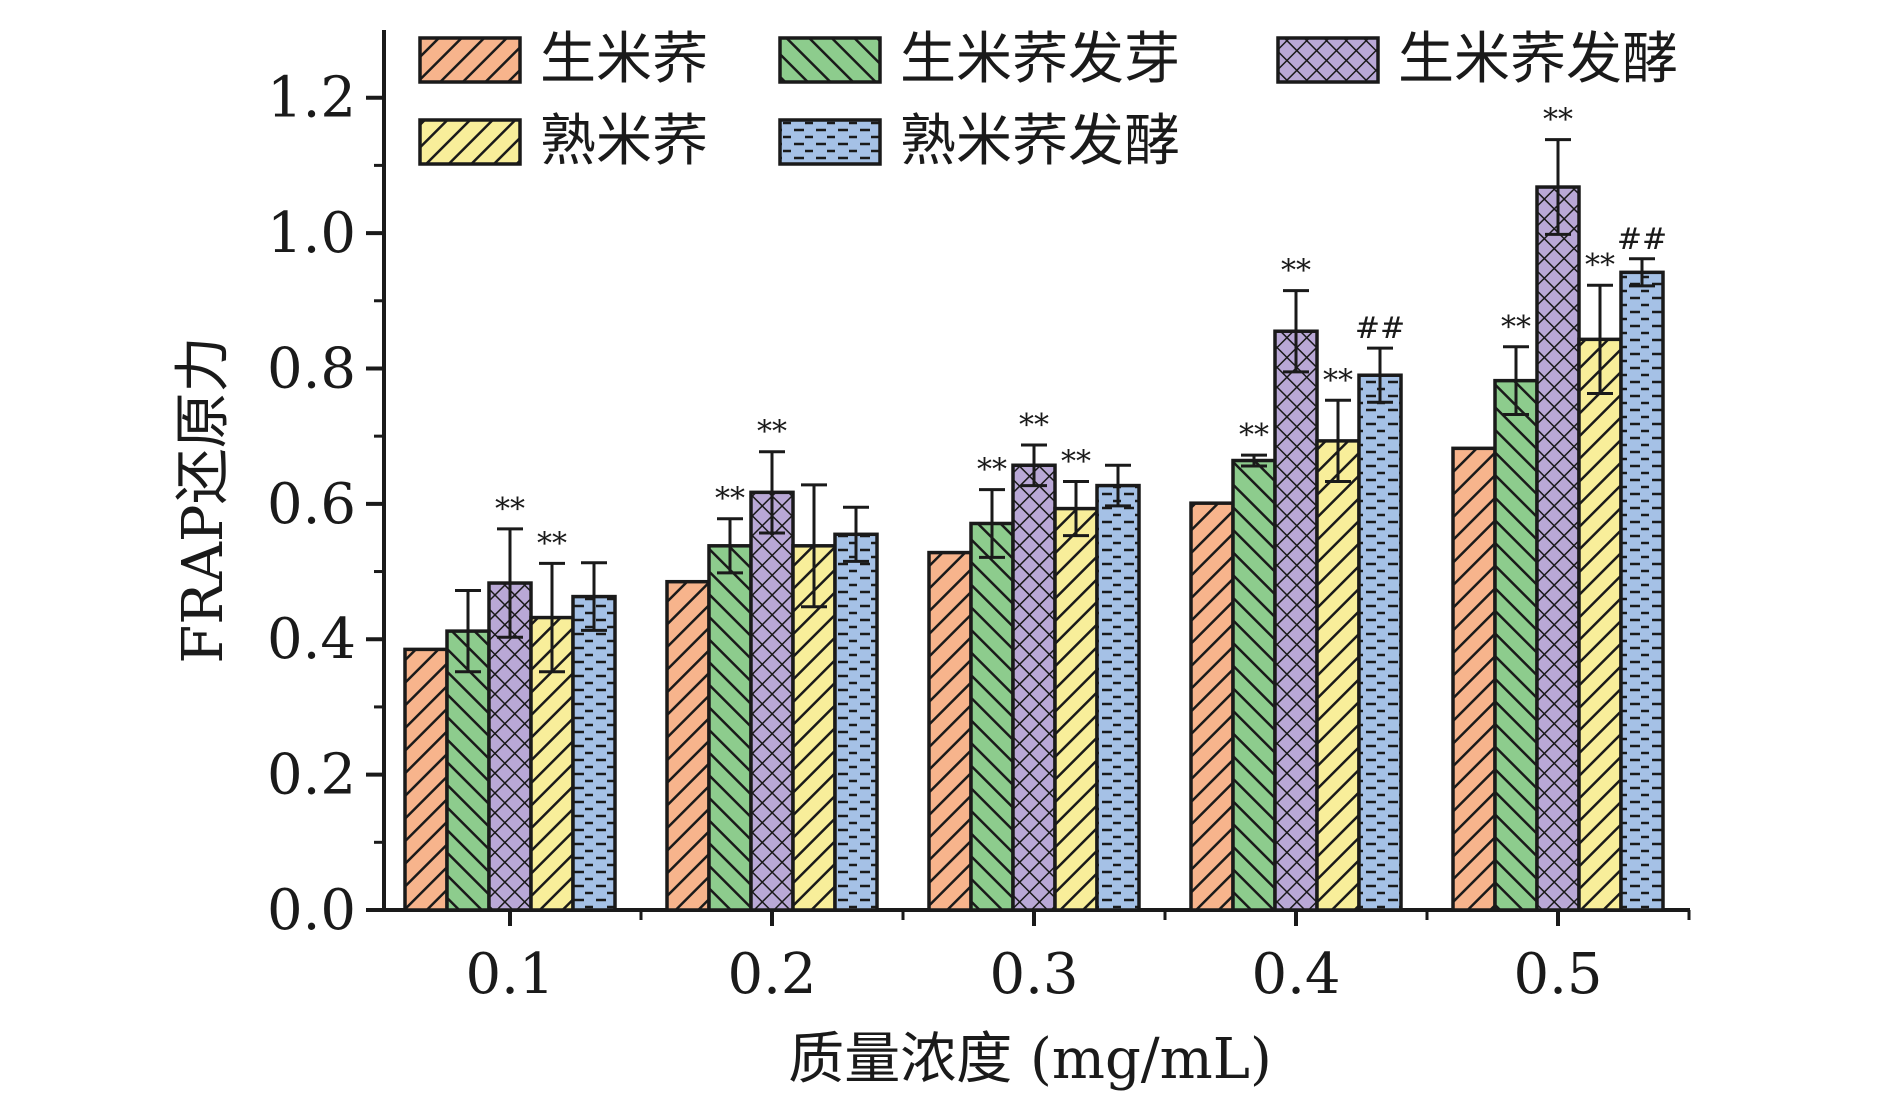 This screenshot has height=1094, width=1890. What do you see at coordinates (311, 775) in the screenshot?
I see `y-tick-label: 0.2` at bounding box center [311, 775].